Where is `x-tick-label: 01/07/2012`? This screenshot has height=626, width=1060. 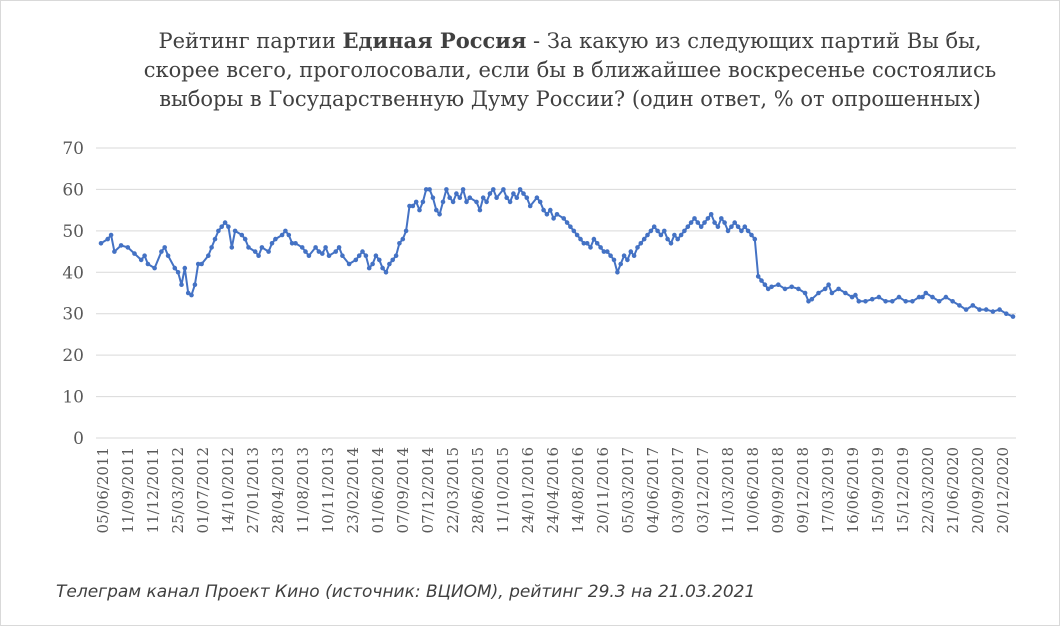 x-tick-label: 01/07/2012 is located at coordinates (203, 490).